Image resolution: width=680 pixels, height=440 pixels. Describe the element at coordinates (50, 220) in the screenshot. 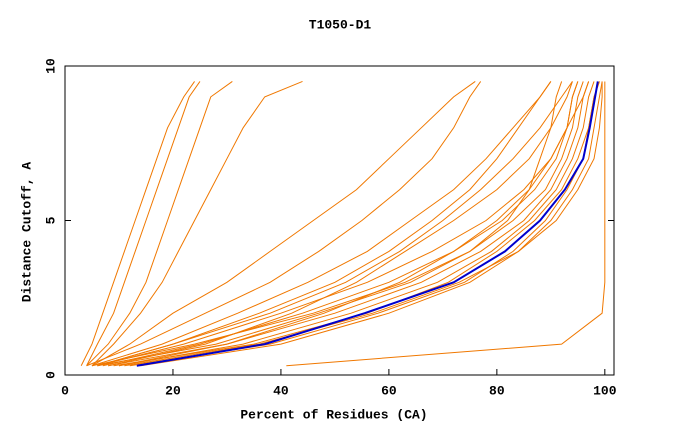

I see `y-tick-label: 5` at that location.